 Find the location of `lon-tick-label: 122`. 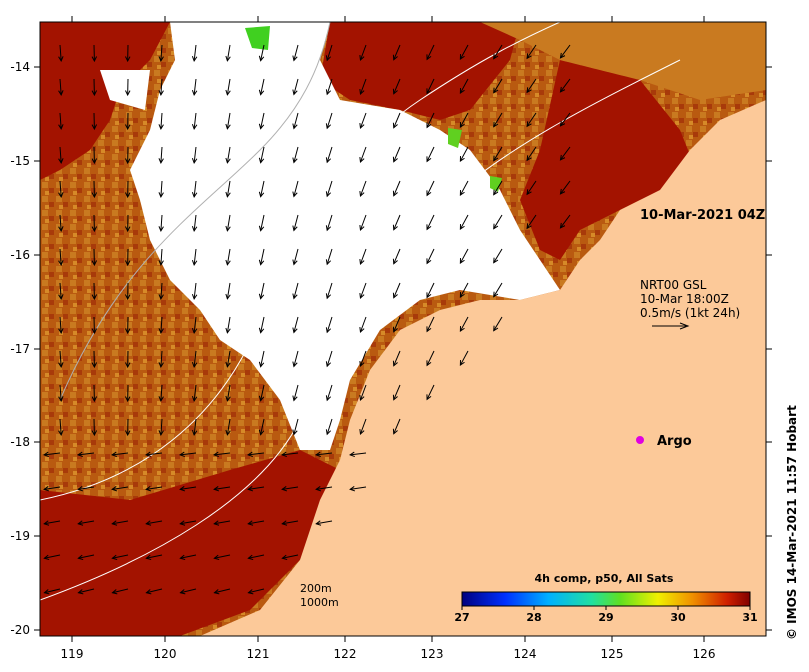

lon-tick-label: 122 is located at coordinates (345, 654).